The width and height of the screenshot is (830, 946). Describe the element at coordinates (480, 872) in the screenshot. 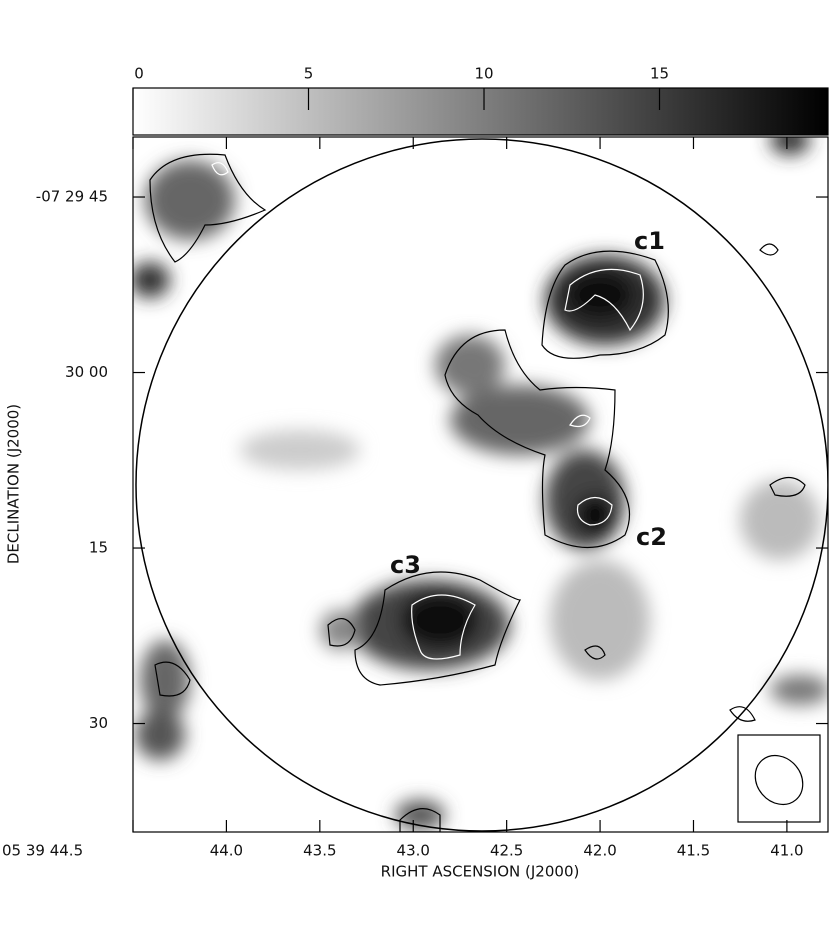

I see `x-axis-label: RIGHT ASCENSION (J2000)` at that location.